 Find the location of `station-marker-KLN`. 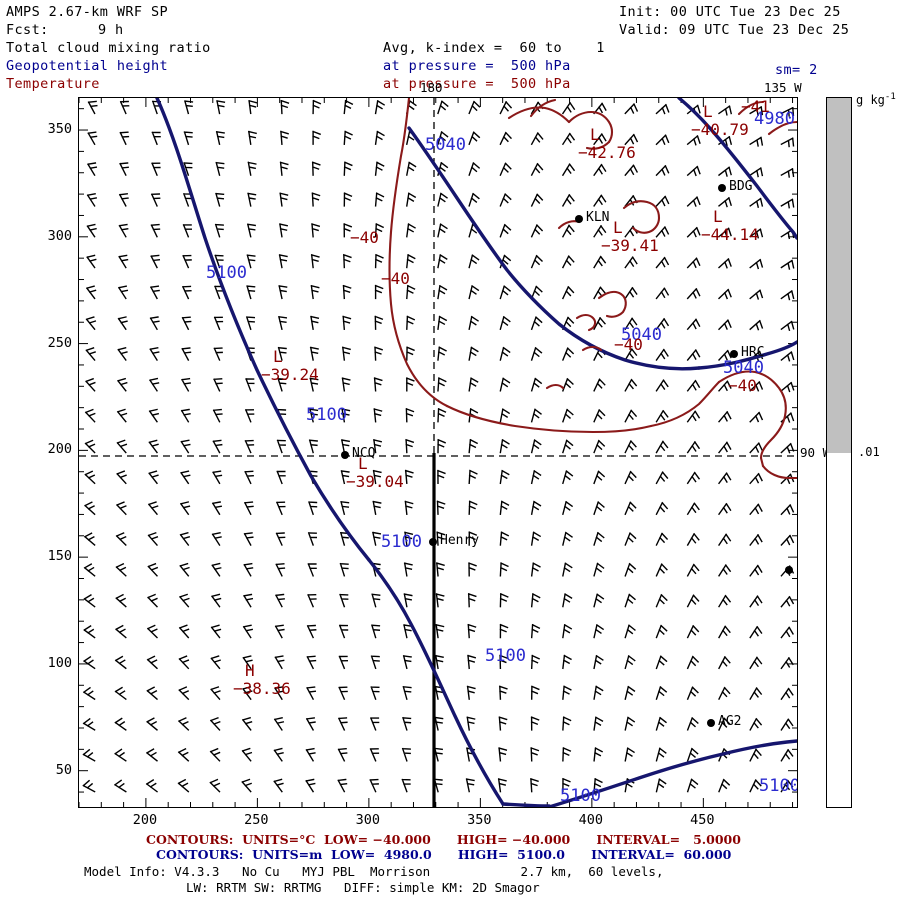

station-marker-KLN is located at coordinates (579, 219).